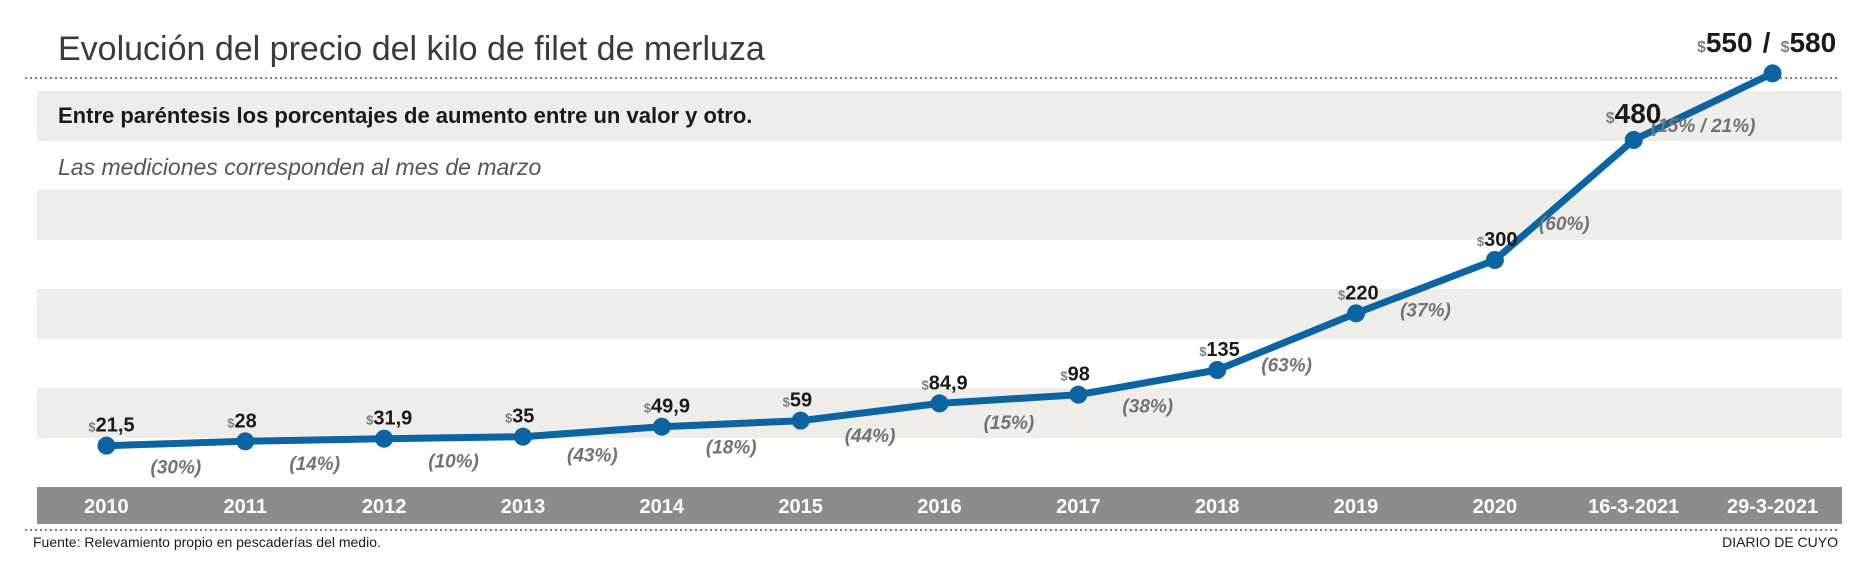 This screenshot has width=1861, height=562. What do you see at coordinates (176, 468) in the screenshot?
I see `percent-change-label: (30%)` at bounding box center [176, 468].